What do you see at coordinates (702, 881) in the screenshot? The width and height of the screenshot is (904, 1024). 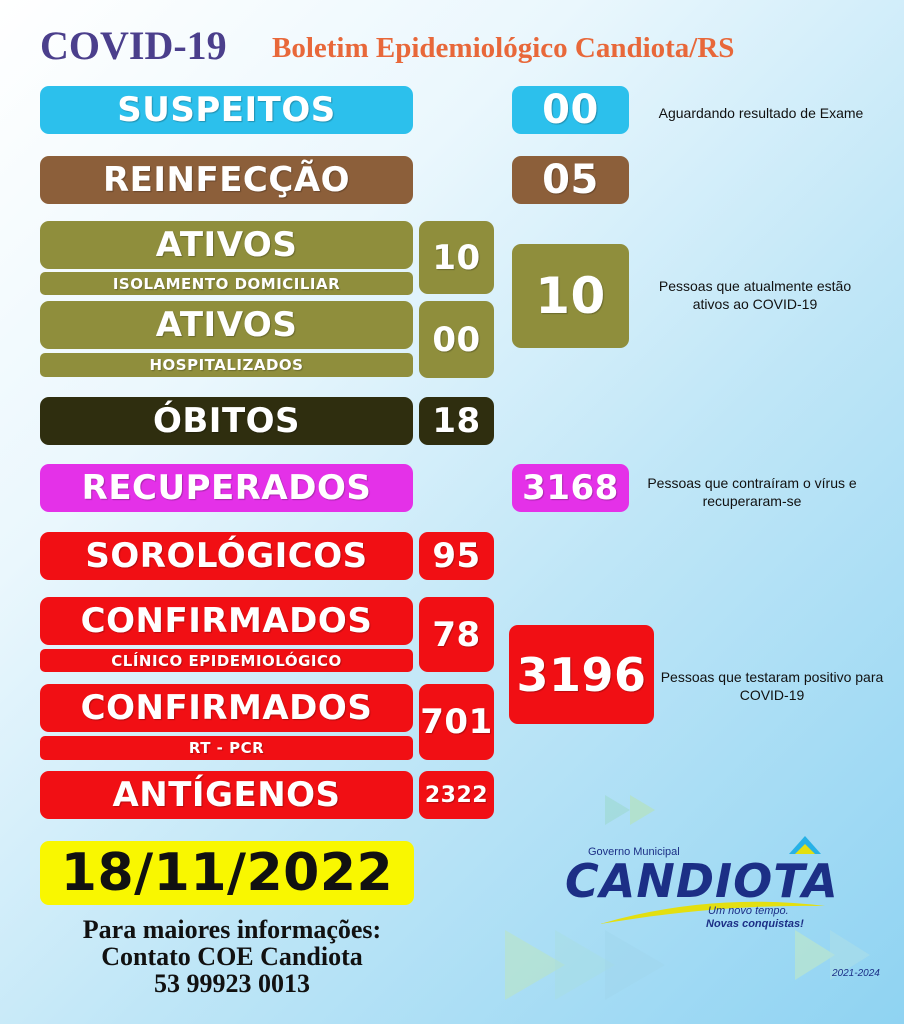 I see `logo-name: CANDIOTA` at bounding box center [702, 881].